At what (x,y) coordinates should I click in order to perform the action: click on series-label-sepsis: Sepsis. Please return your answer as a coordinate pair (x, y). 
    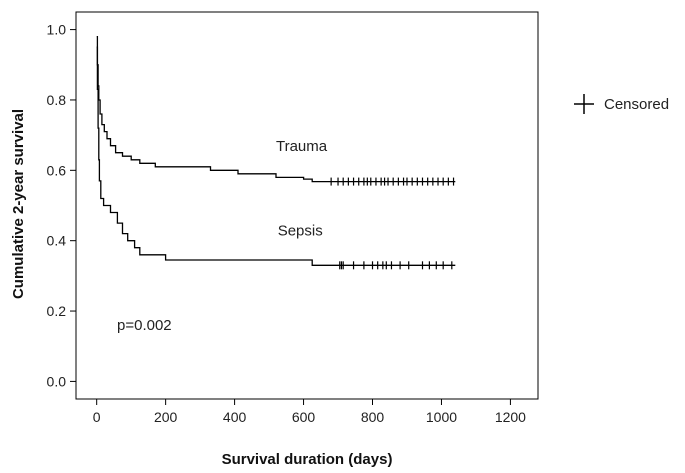
    Looking at the image, I should click on (300, 230).